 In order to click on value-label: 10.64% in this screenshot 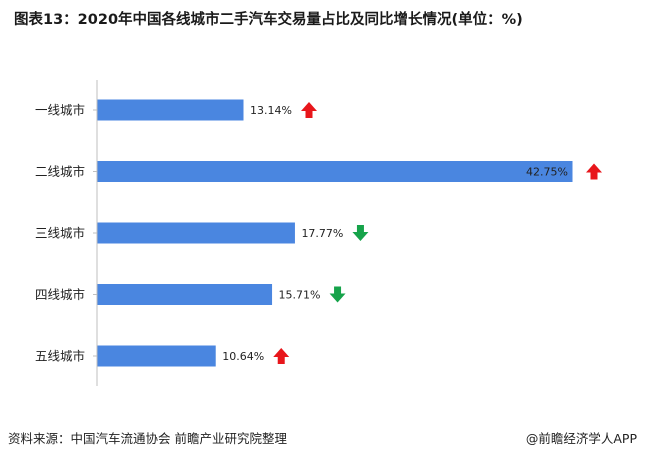, I will do `click(243, 356)`.